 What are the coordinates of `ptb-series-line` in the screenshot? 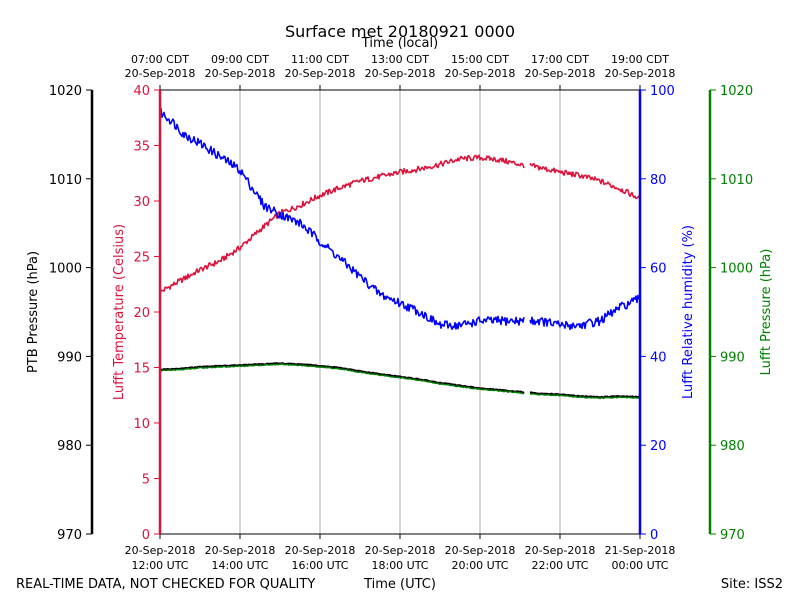 It's located at (342, 378).